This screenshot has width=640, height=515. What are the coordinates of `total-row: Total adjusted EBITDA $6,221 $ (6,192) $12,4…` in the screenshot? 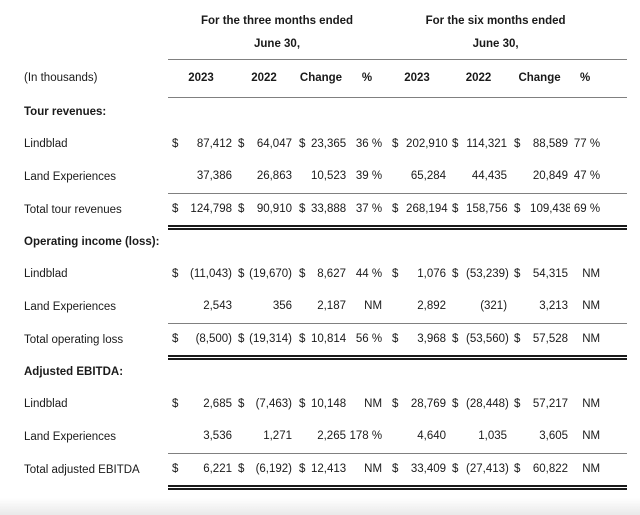 It's located at (314, 471).